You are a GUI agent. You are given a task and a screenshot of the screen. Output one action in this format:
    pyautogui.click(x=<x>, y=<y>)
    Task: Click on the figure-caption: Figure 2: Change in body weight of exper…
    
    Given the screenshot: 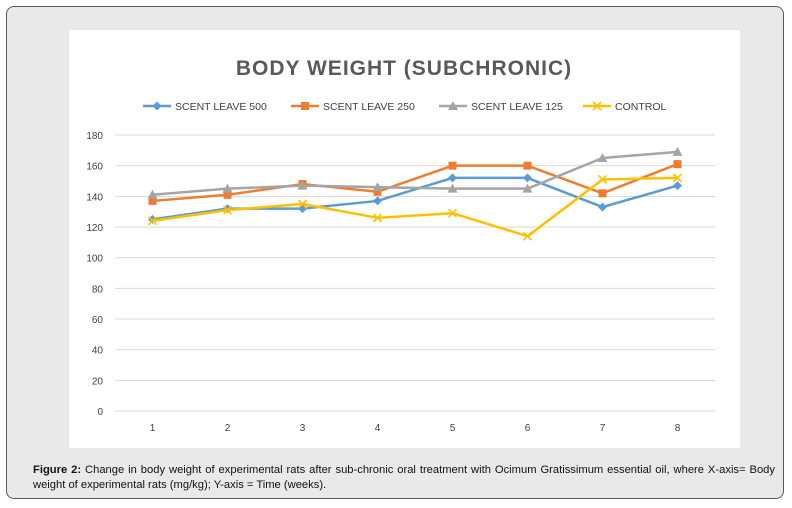 What is the action you would take?
    pyautogui.click(x=404, y=478)
    